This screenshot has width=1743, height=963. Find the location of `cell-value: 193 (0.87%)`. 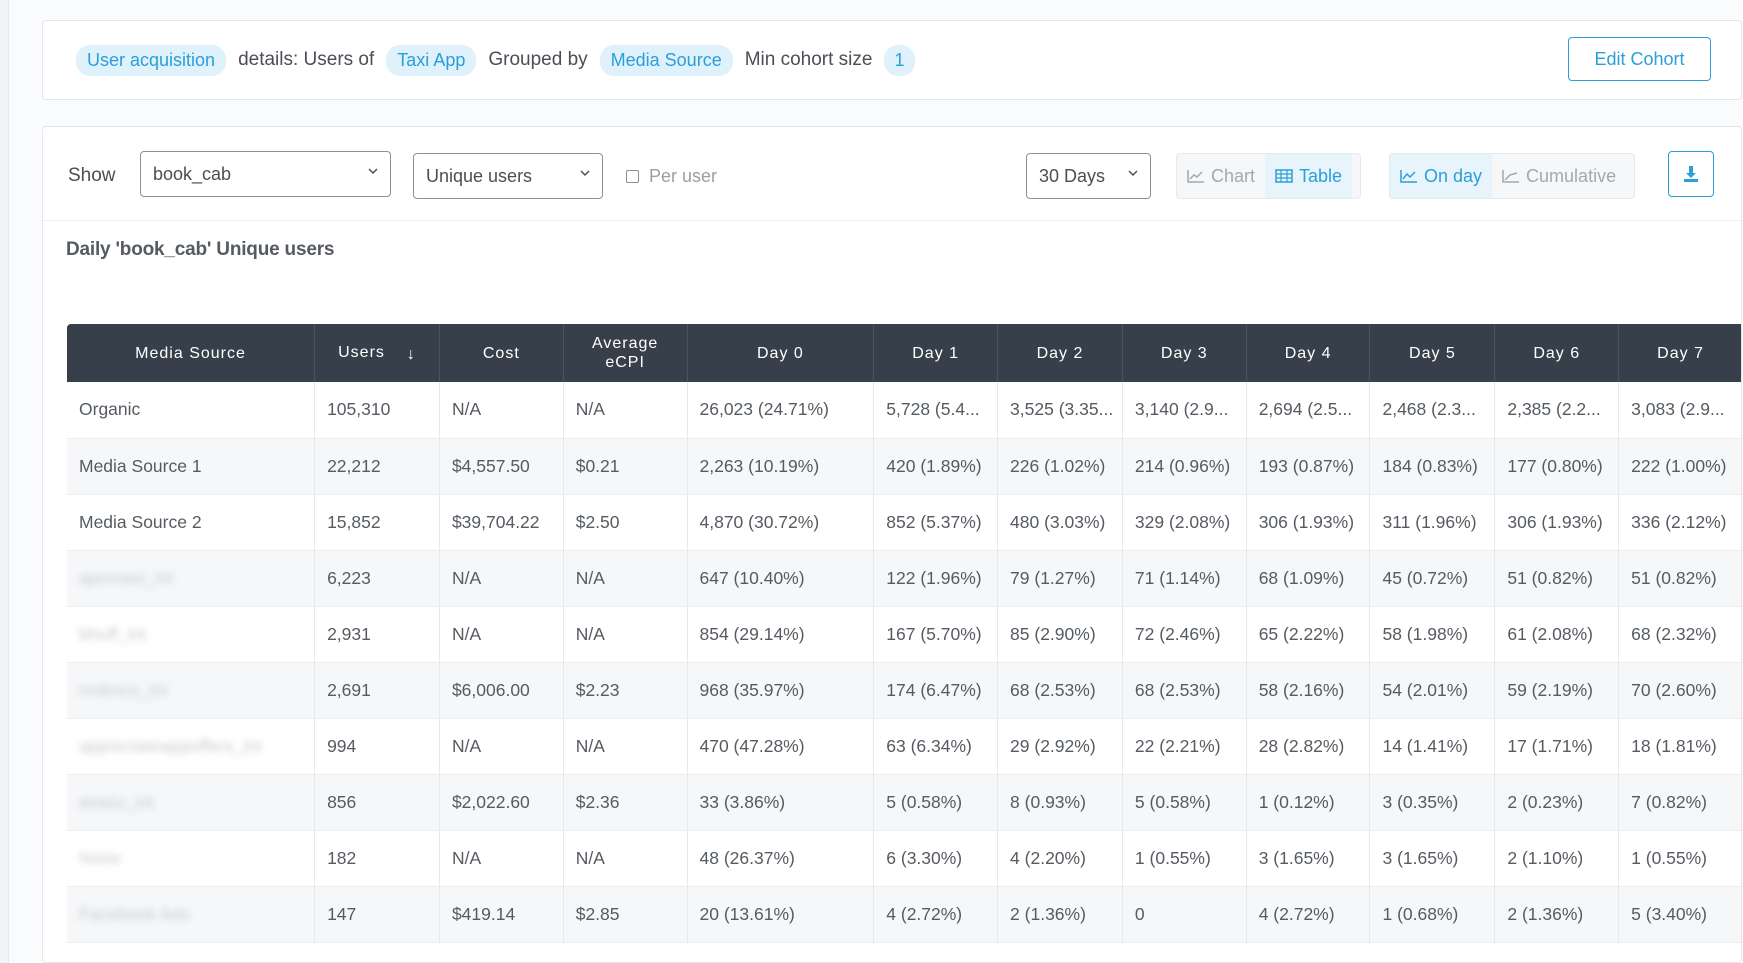

cell-value: 193 (0.87%) is located at coordinates (1306, 465).